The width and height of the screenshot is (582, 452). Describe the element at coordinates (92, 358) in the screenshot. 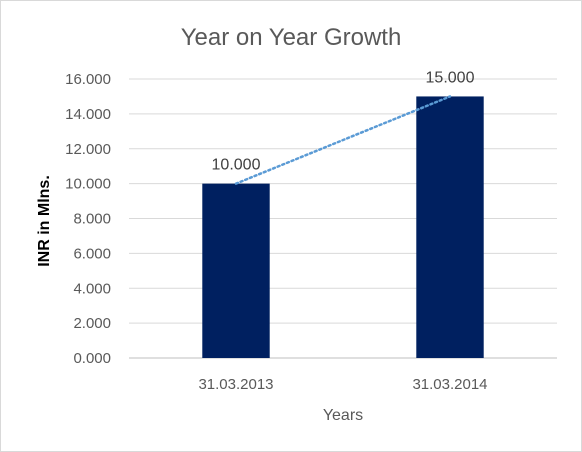

I see `y-tick-label: 0.000` at that location.